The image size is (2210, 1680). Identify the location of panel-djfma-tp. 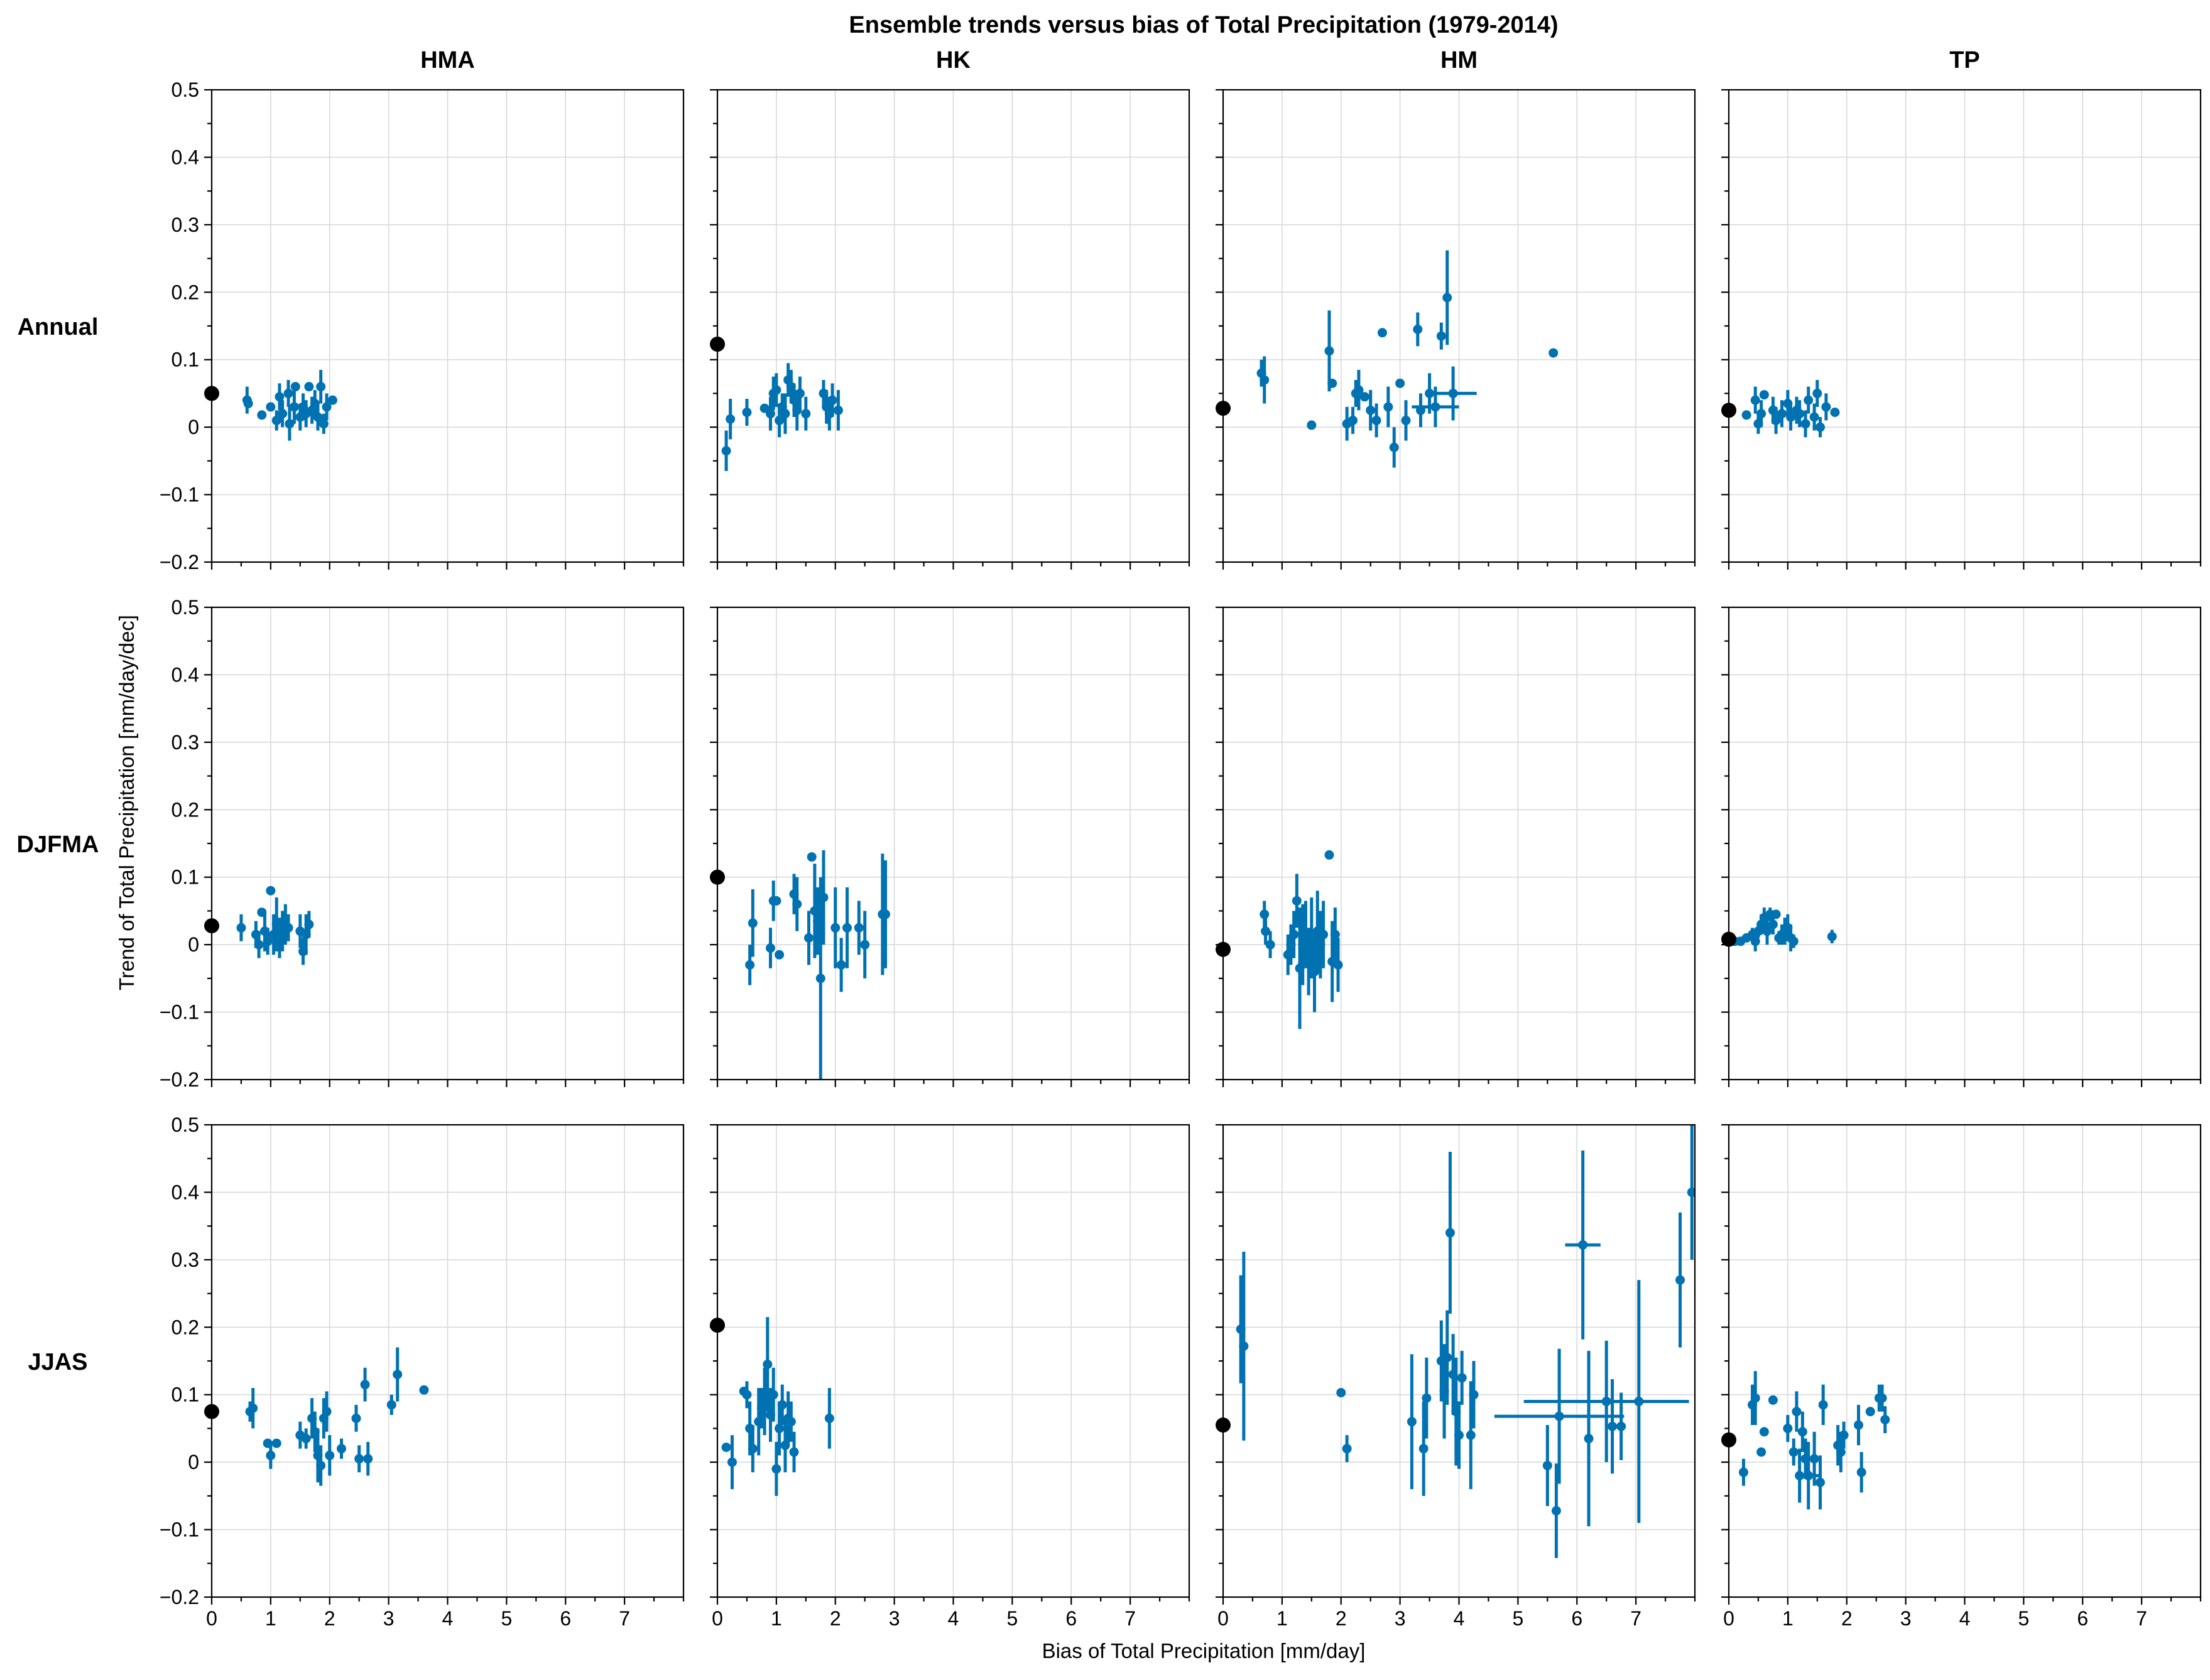
(1961, 846).